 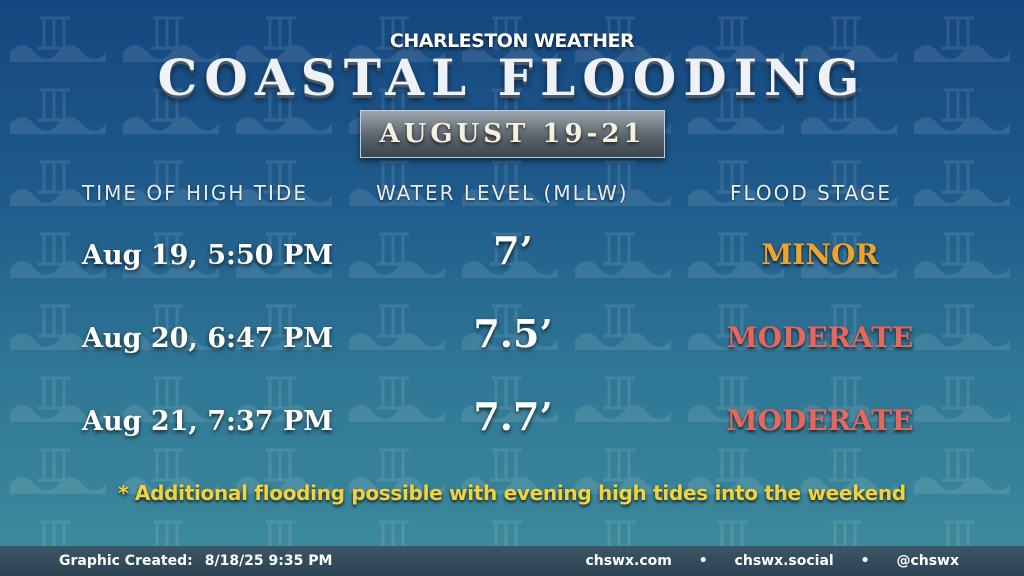 What do you see at coordinates (513, 416) in the screenshot?
I see `water-level: 7.7’` at bounding box center [513, 416].